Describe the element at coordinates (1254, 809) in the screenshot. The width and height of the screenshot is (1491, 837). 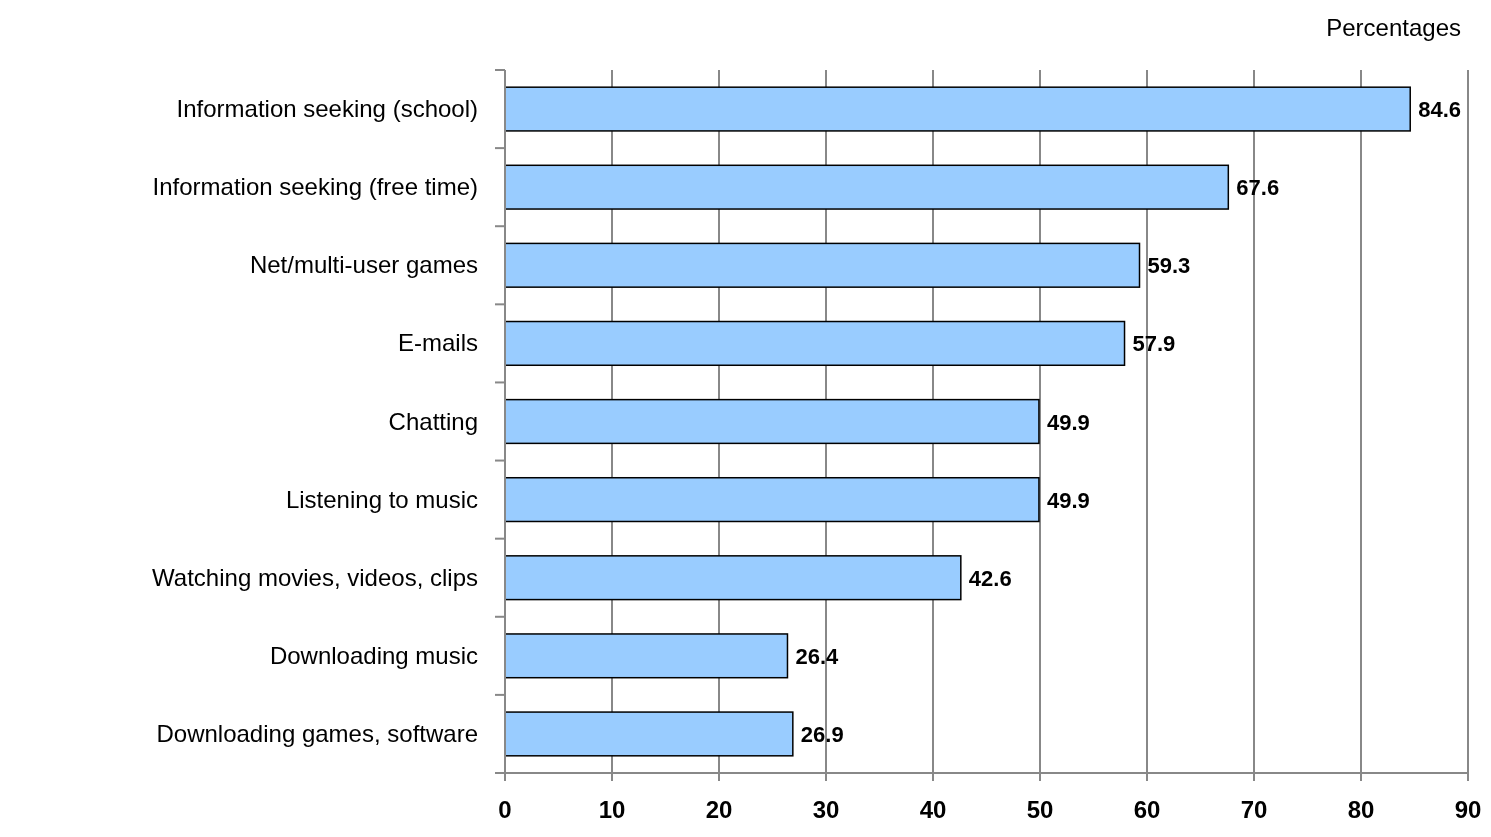
I see `x-tick-label: 70` at that location.